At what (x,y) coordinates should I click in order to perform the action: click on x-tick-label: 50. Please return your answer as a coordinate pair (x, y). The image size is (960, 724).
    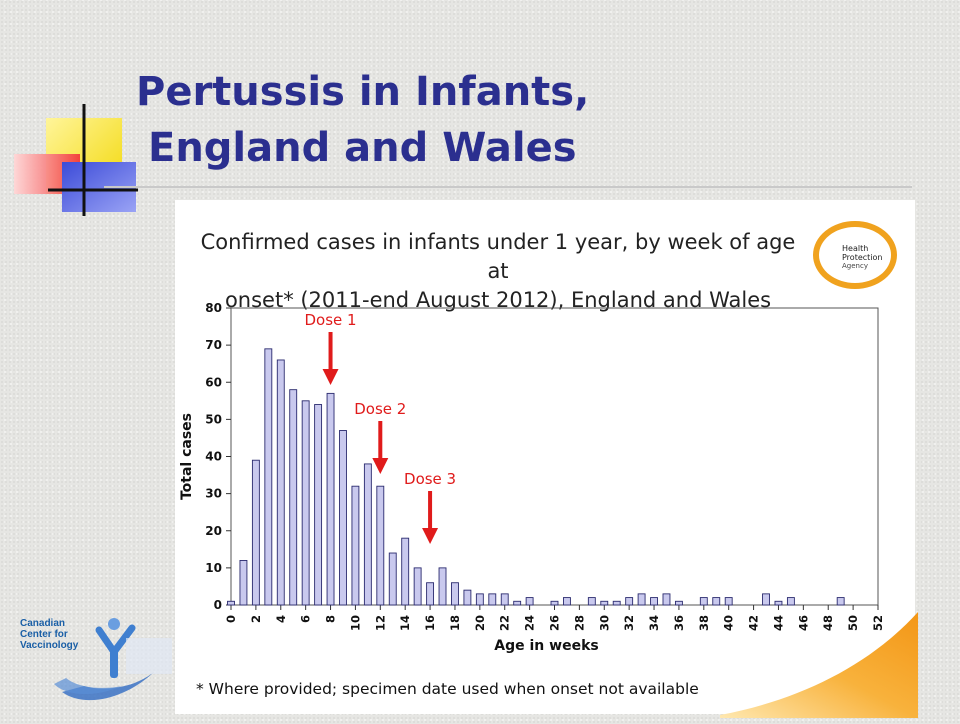
    Looking at the image, I should click on (853, 623).